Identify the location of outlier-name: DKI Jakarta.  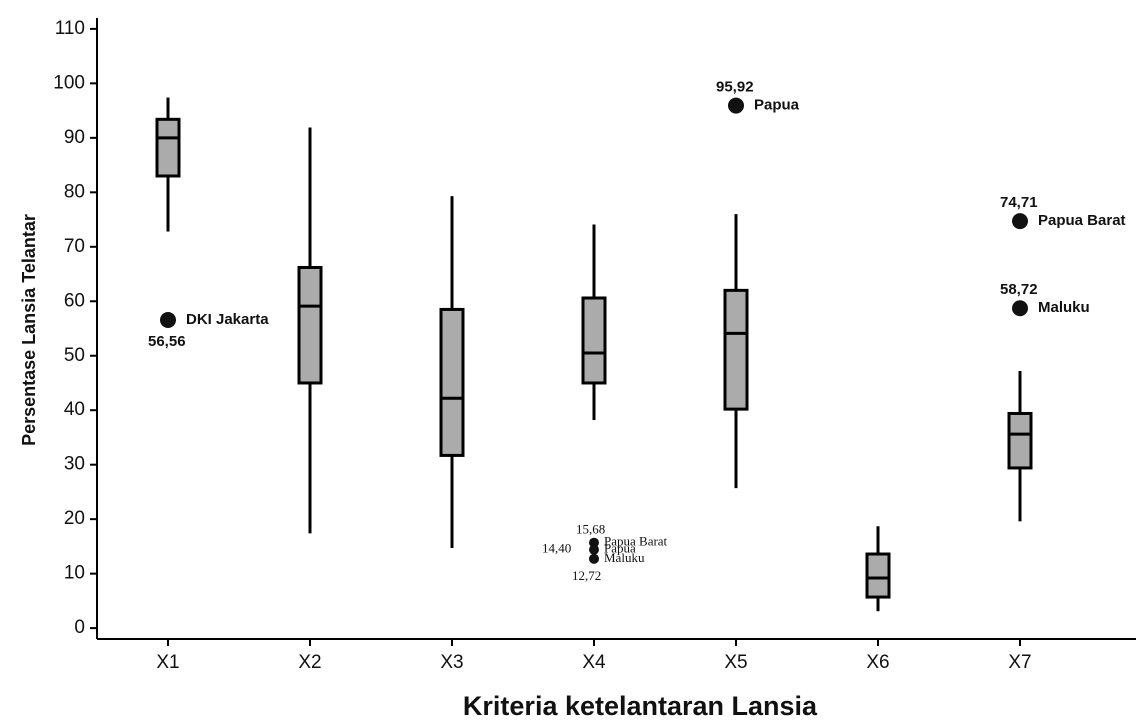
(227, 319).